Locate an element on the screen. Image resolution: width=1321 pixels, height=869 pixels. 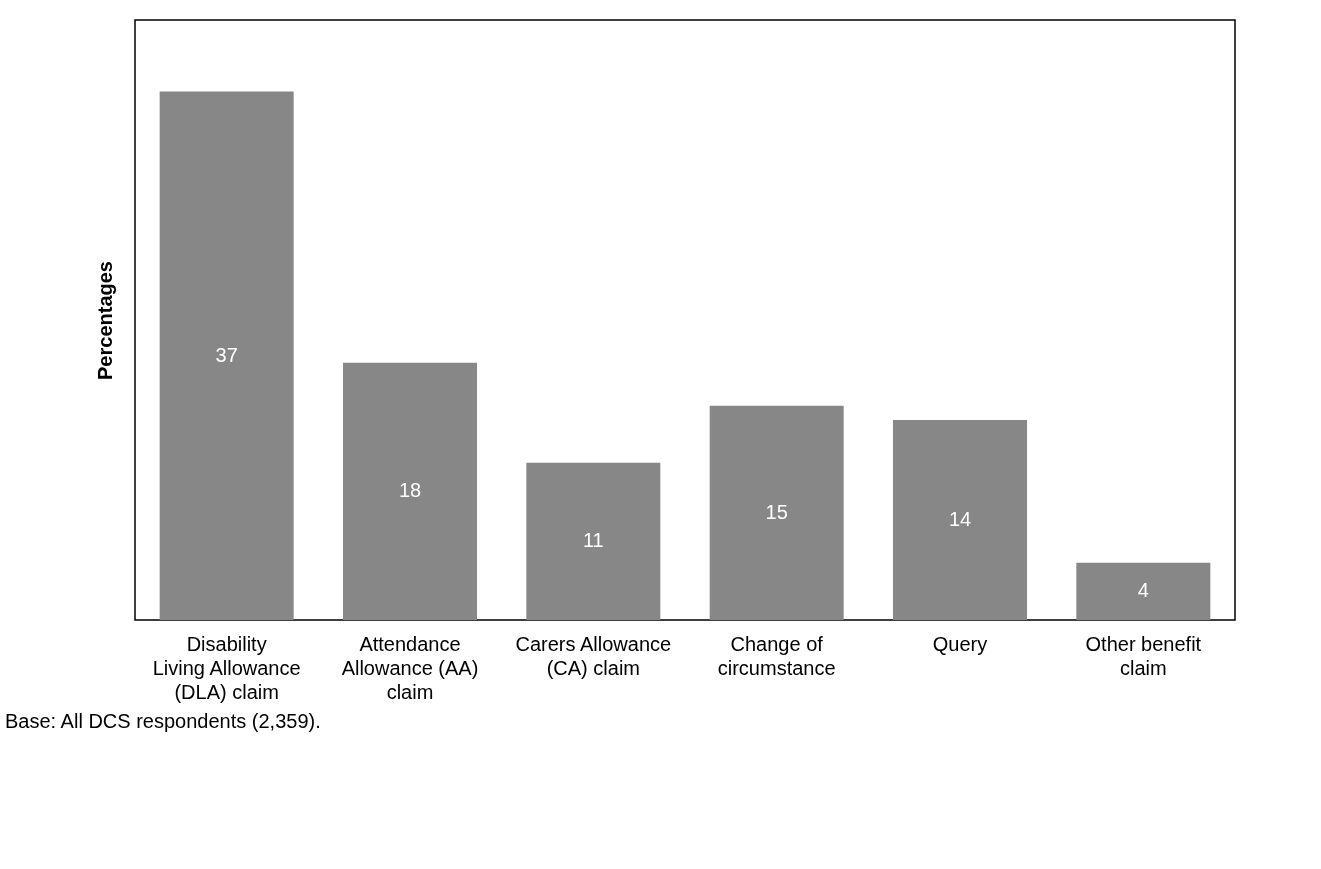
data-label: 11 is located at coordinates (593, 540).